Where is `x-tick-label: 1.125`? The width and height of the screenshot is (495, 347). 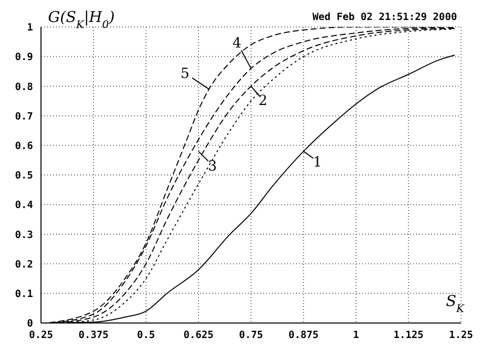 x-tick-label: 1.125 is located at coordinates (408, 336).